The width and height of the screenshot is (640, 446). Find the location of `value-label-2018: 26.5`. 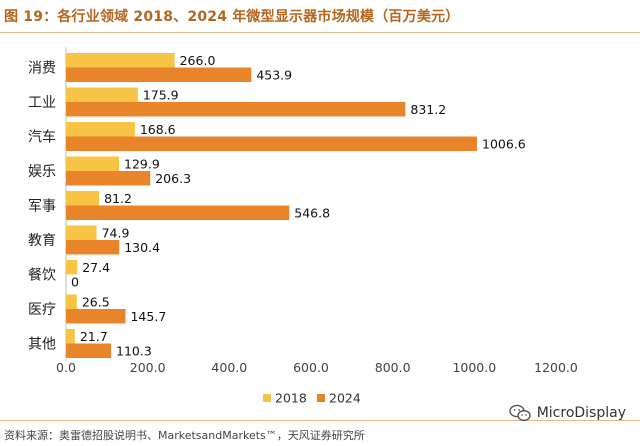

value-label-2018: 26.5 is located at coordinates (96, 302).